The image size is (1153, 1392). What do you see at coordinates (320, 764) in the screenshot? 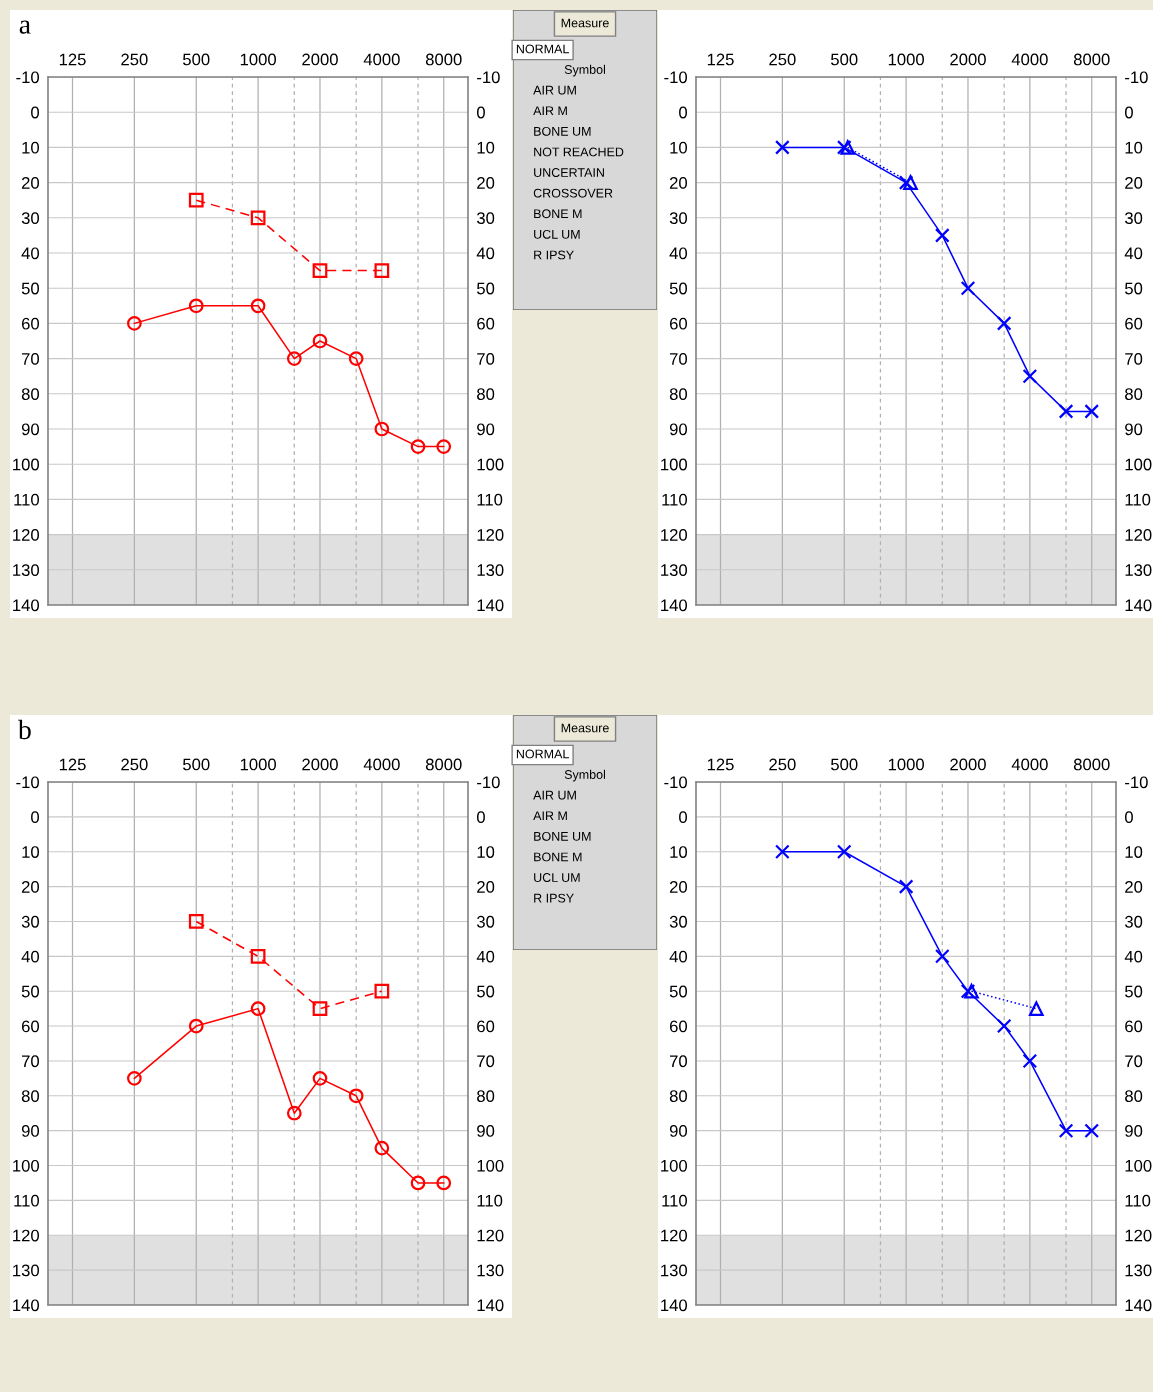
I see `x-tick-label: 2000` at bounding box center [320, 764].